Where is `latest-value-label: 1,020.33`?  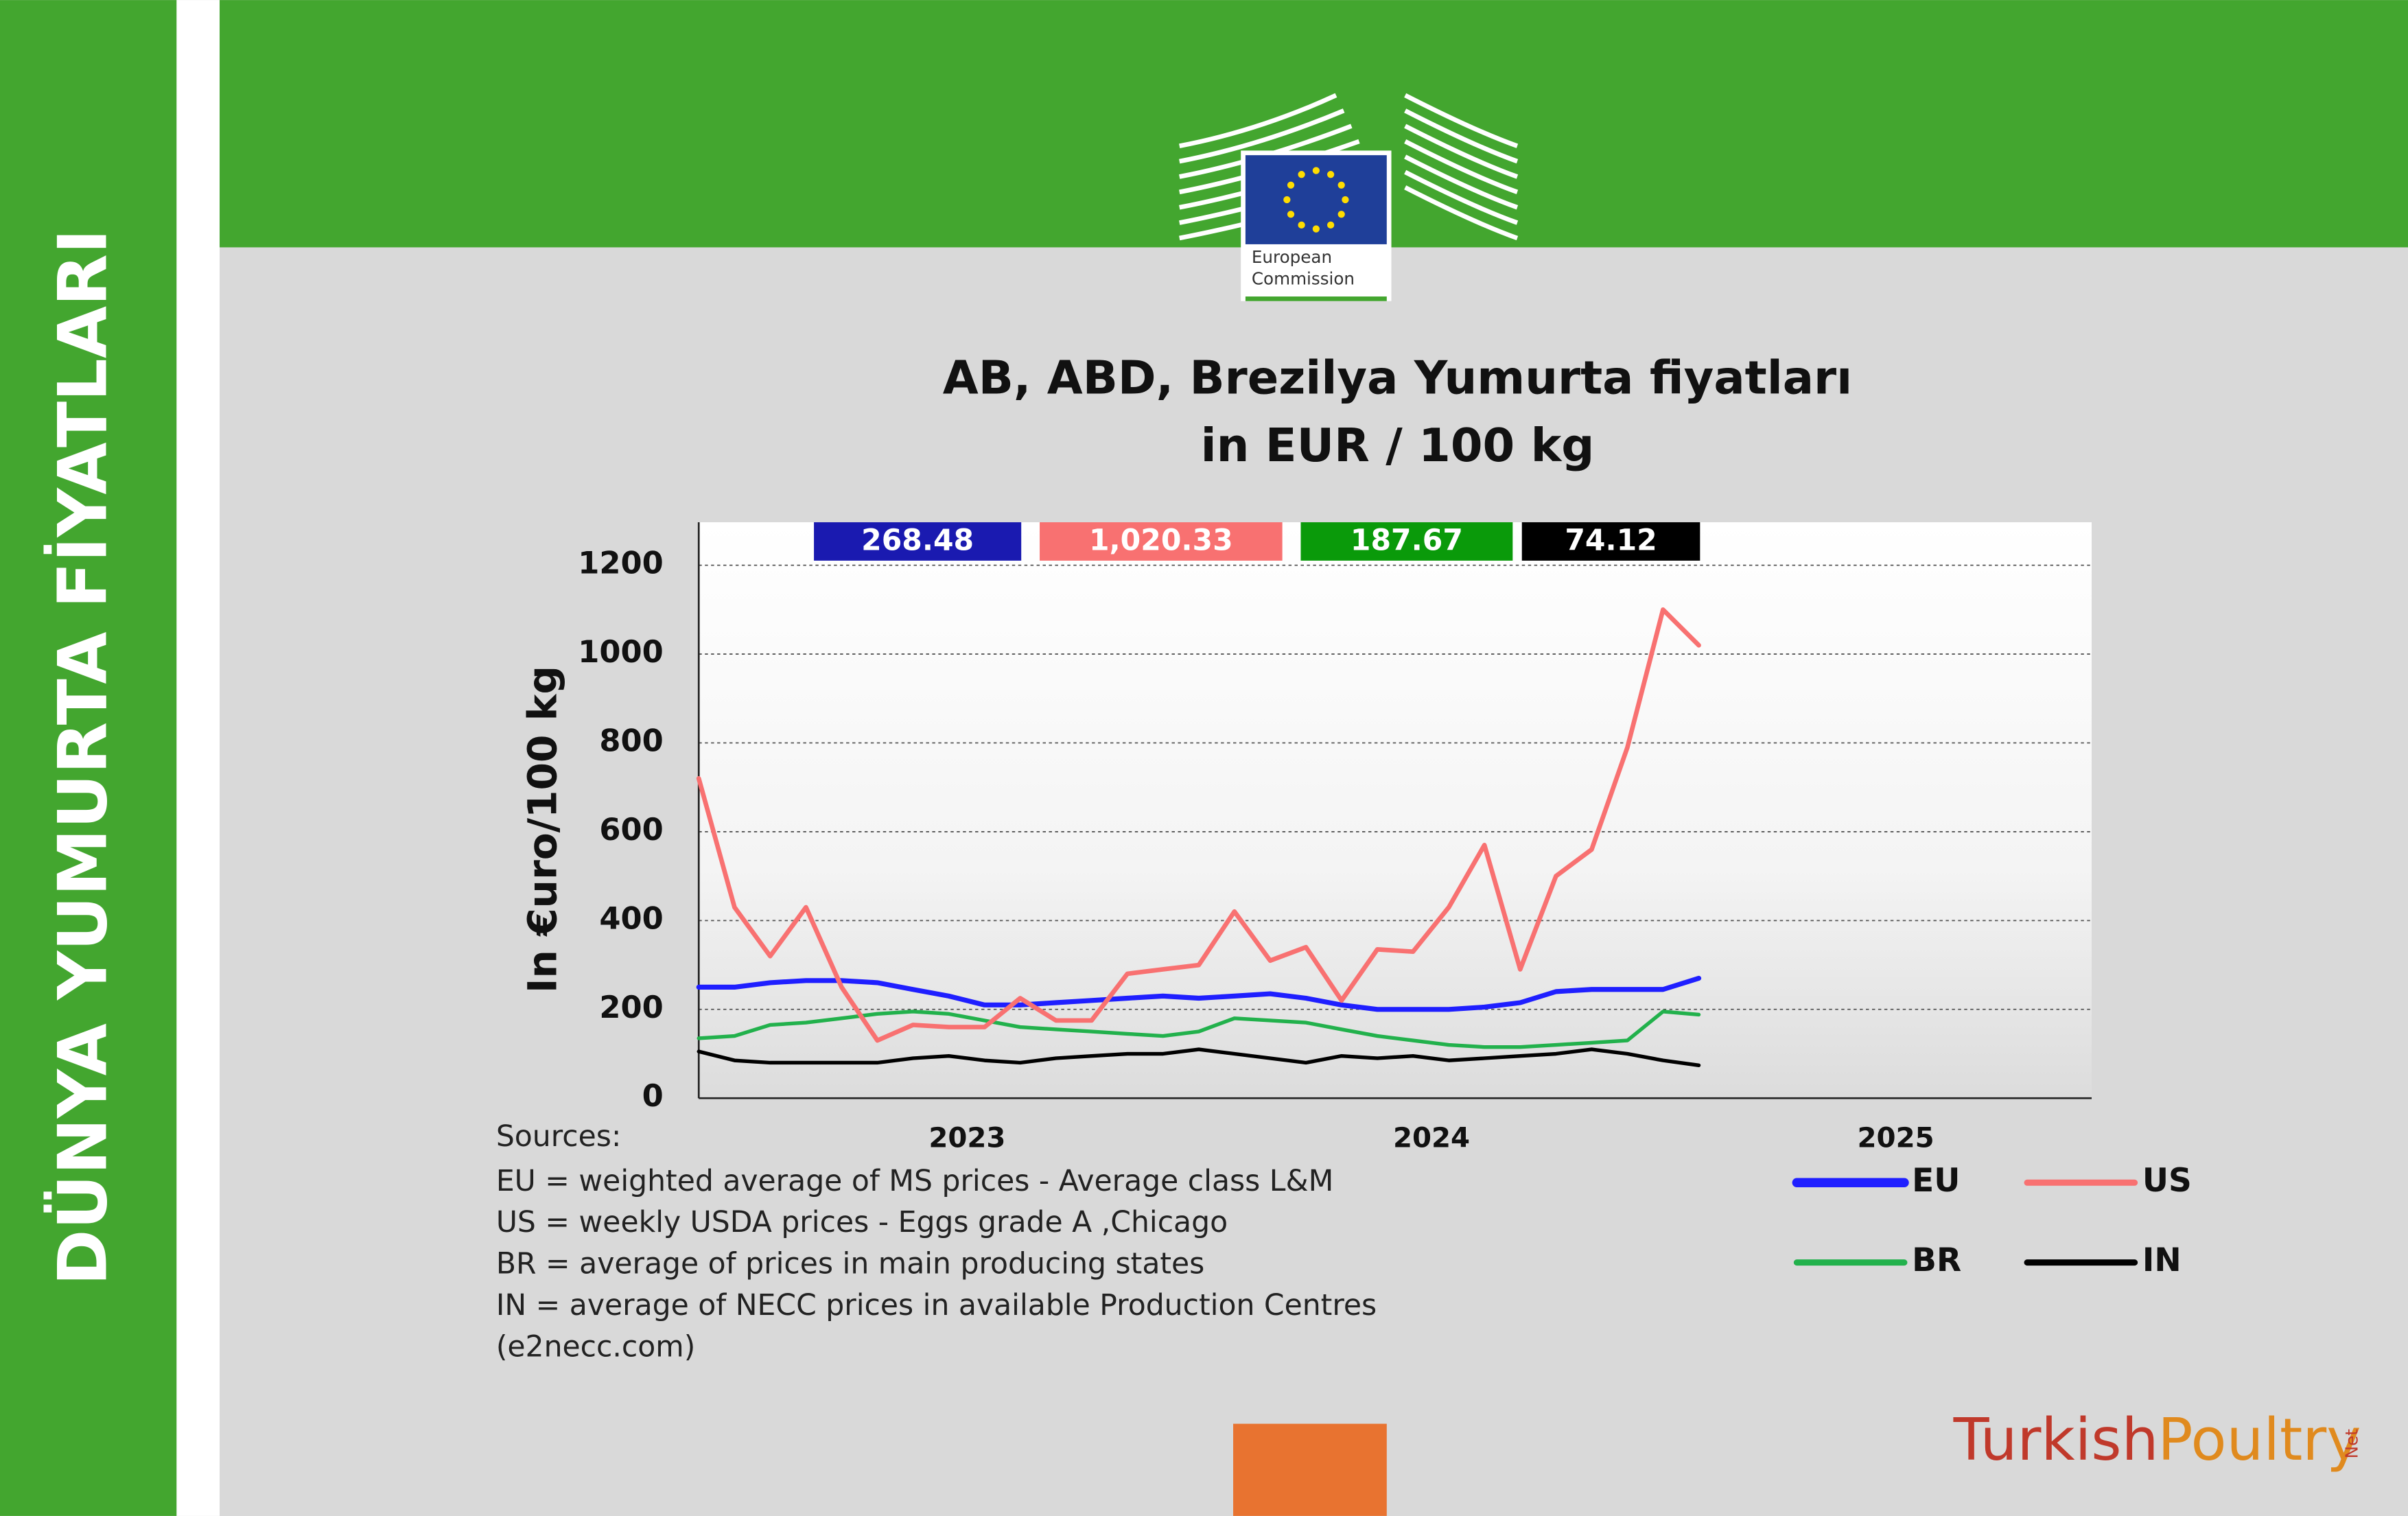 latest-value-label: 1,020.33 is located at coordinates (1161, 541).